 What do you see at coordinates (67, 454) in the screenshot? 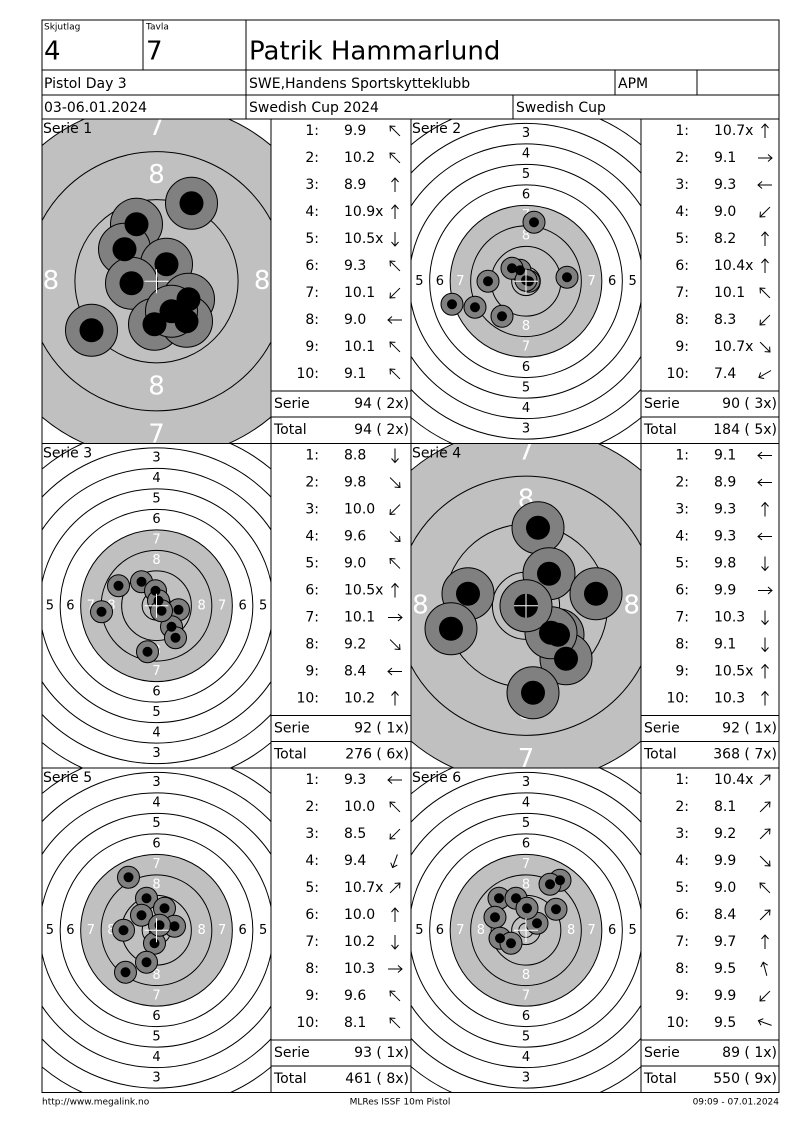
I see `serie-title: Serie 3` at bounding box center [67, 454].